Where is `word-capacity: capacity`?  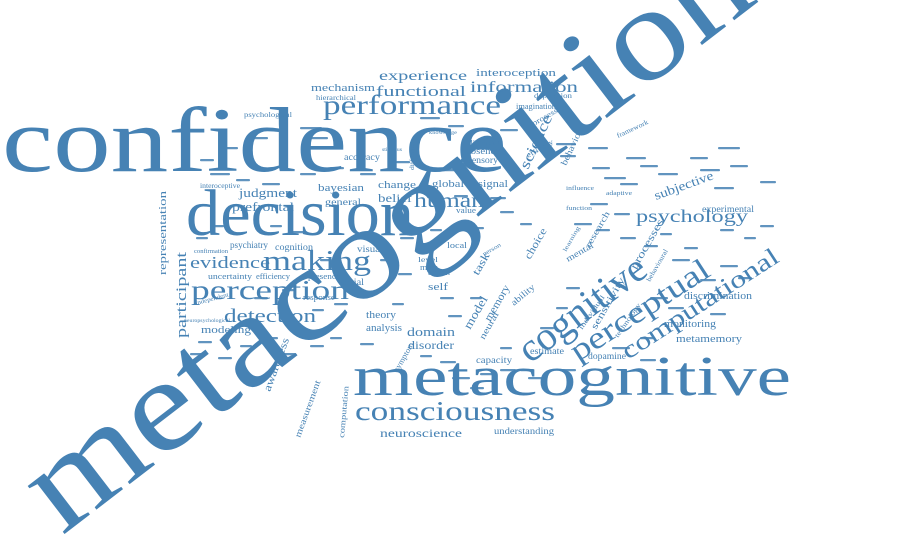 word-capacity: capacity is located at coordinates (494, 360).